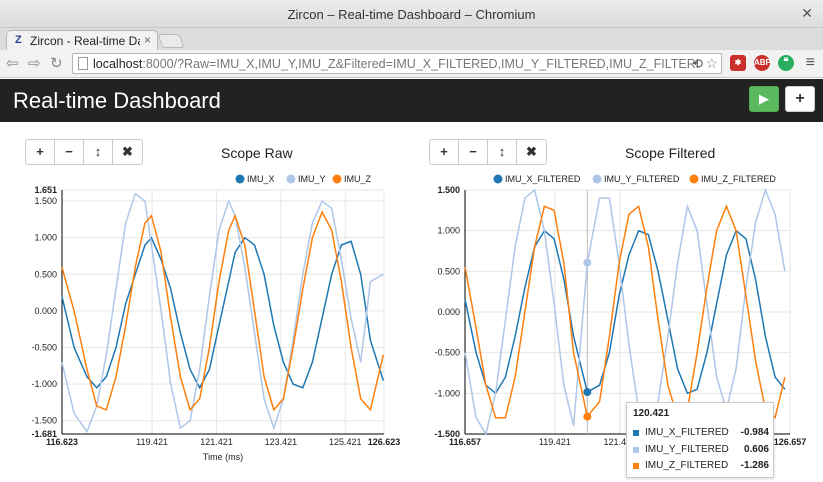  I want to click on extension-badge-icon: ✱, so click(738, 63).